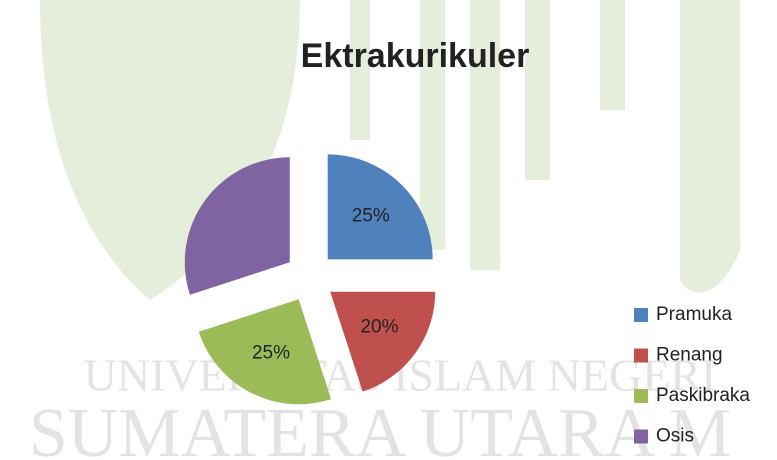 The height and width of the screenshot is (460, 777). Describe the element at coordinates (380, 427) in the screenshot. I see `watermark-line: SUMATERA UTARA M` at that location.